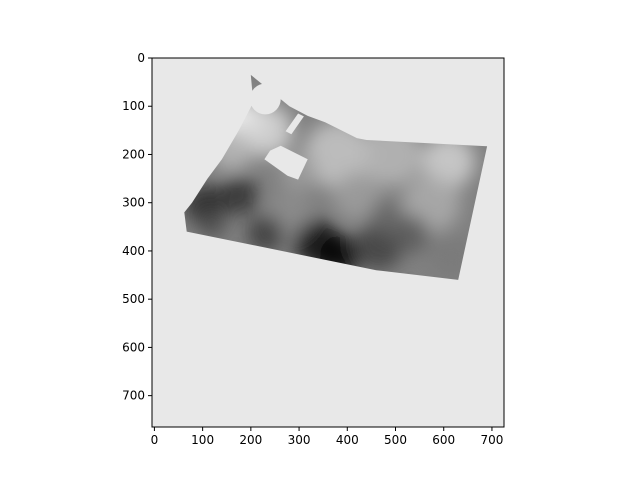 This screenshot has width=640, height=480. Describe the element at coordinates (155, 440) in the screenshot. I see `x-tick-label: 0` at that location.